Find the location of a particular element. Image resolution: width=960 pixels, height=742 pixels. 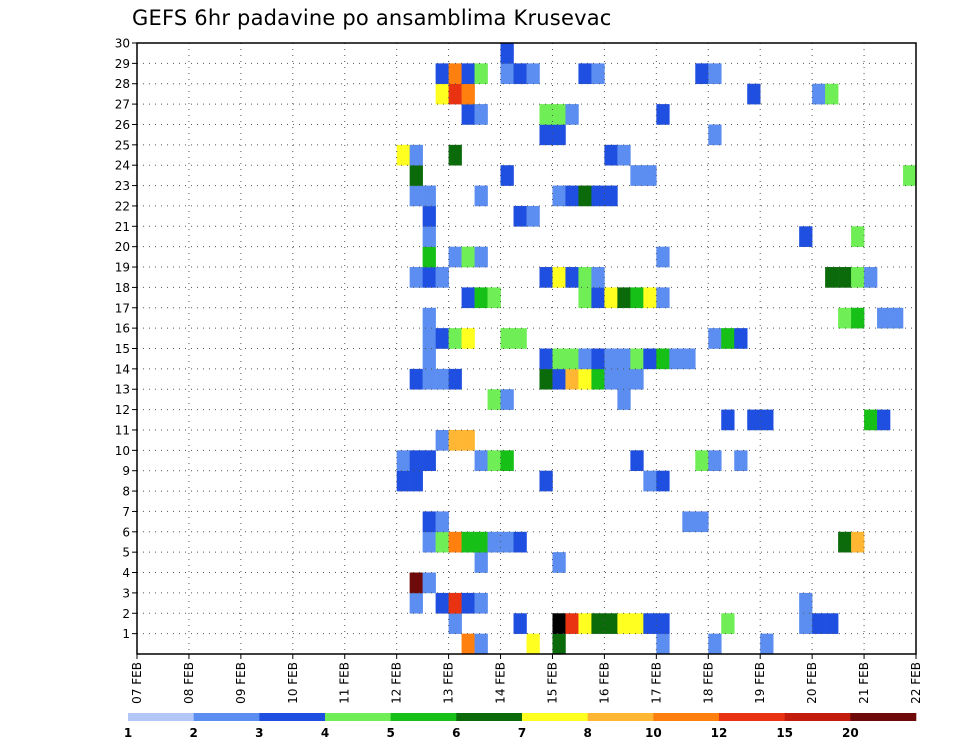

x-tick-label: 16 FEB is located at coordinates (604, 683).